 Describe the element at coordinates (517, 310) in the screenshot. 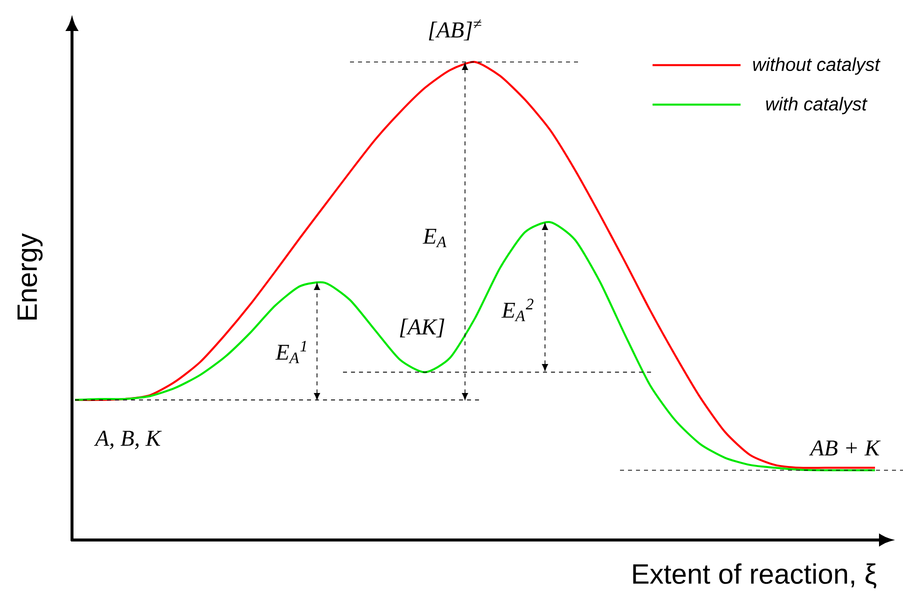

I see `annotation: E$_{A}$2` at that location.